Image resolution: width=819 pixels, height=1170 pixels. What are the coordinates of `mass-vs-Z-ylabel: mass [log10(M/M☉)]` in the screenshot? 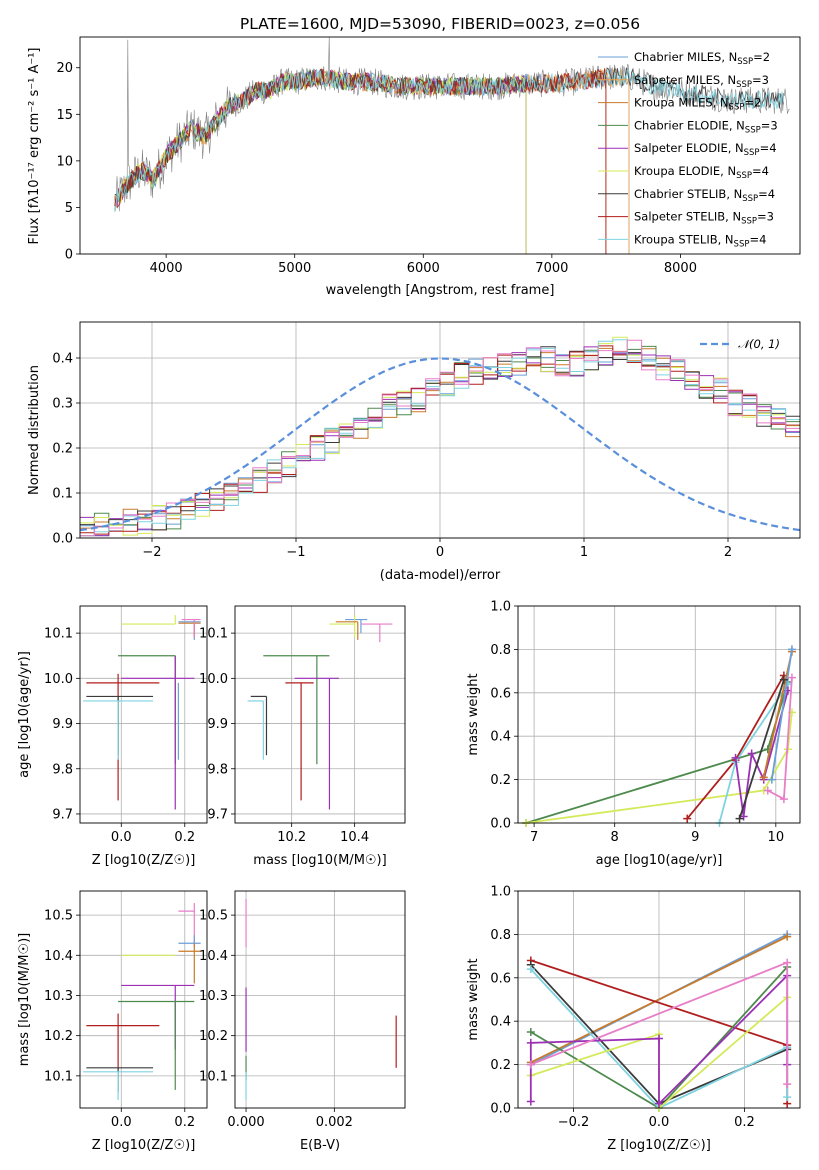 It's located at (24, 999).